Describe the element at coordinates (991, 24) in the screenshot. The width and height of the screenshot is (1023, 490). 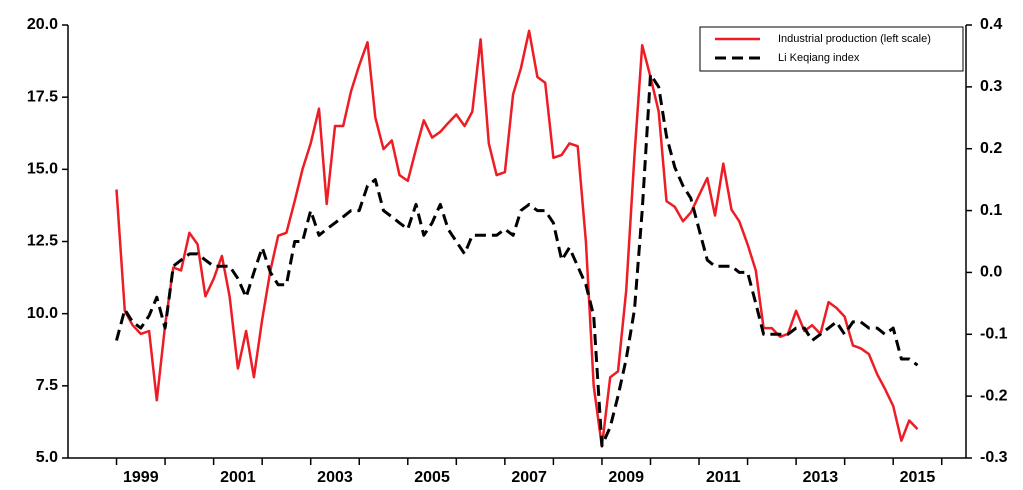
I see `y2-tick-label: 0.4` at that location.